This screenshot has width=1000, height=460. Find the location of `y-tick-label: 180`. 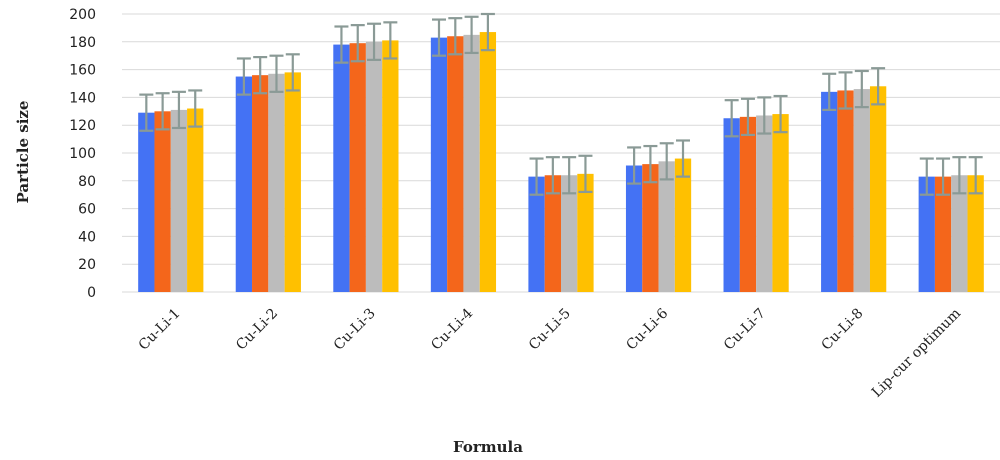

y-tick-label: 180 is located at coordinates (82, 43).